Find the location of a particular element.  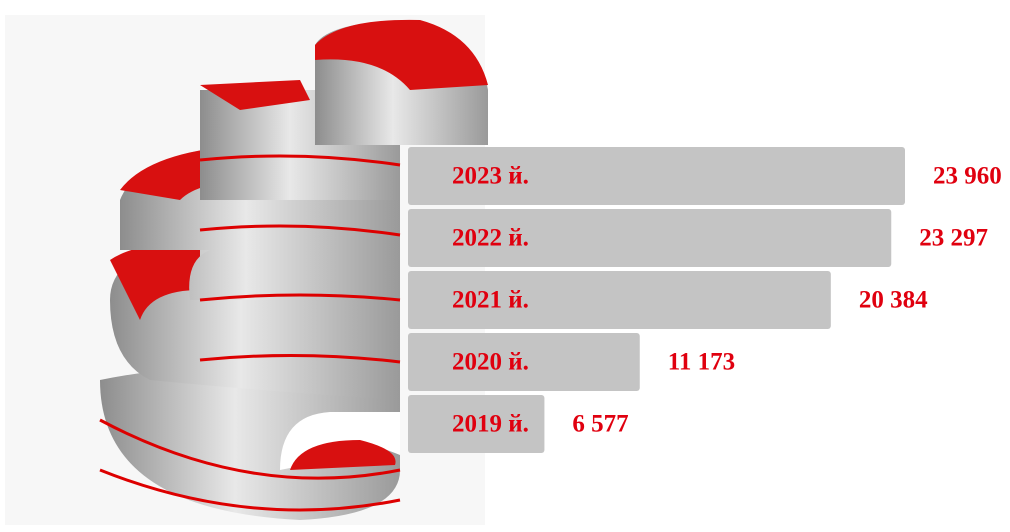

category-label: 2019 й. is located at coordinates (490, 424).